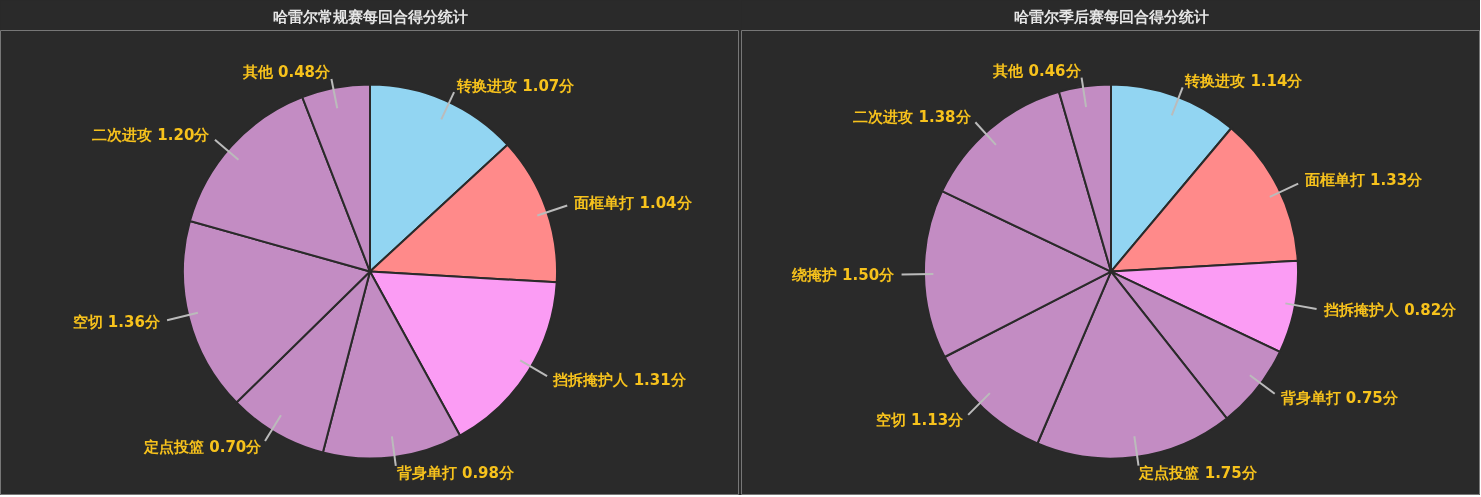 The image size is (1481, 497). What do you see at coordinates (1198, 472) in the screenshot?
I see `slice-label: 定点投篮 1.75分` at bounding box center [1198, 472].